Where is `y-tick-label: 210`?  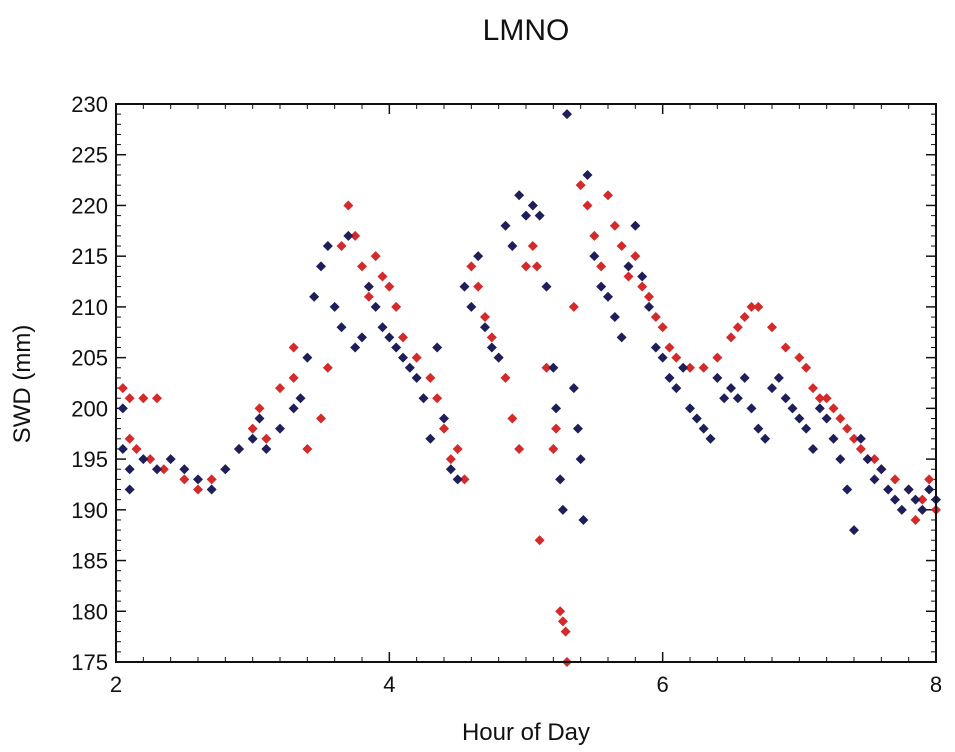
y-tick-label: 210 is located at coordinates (89, 307).